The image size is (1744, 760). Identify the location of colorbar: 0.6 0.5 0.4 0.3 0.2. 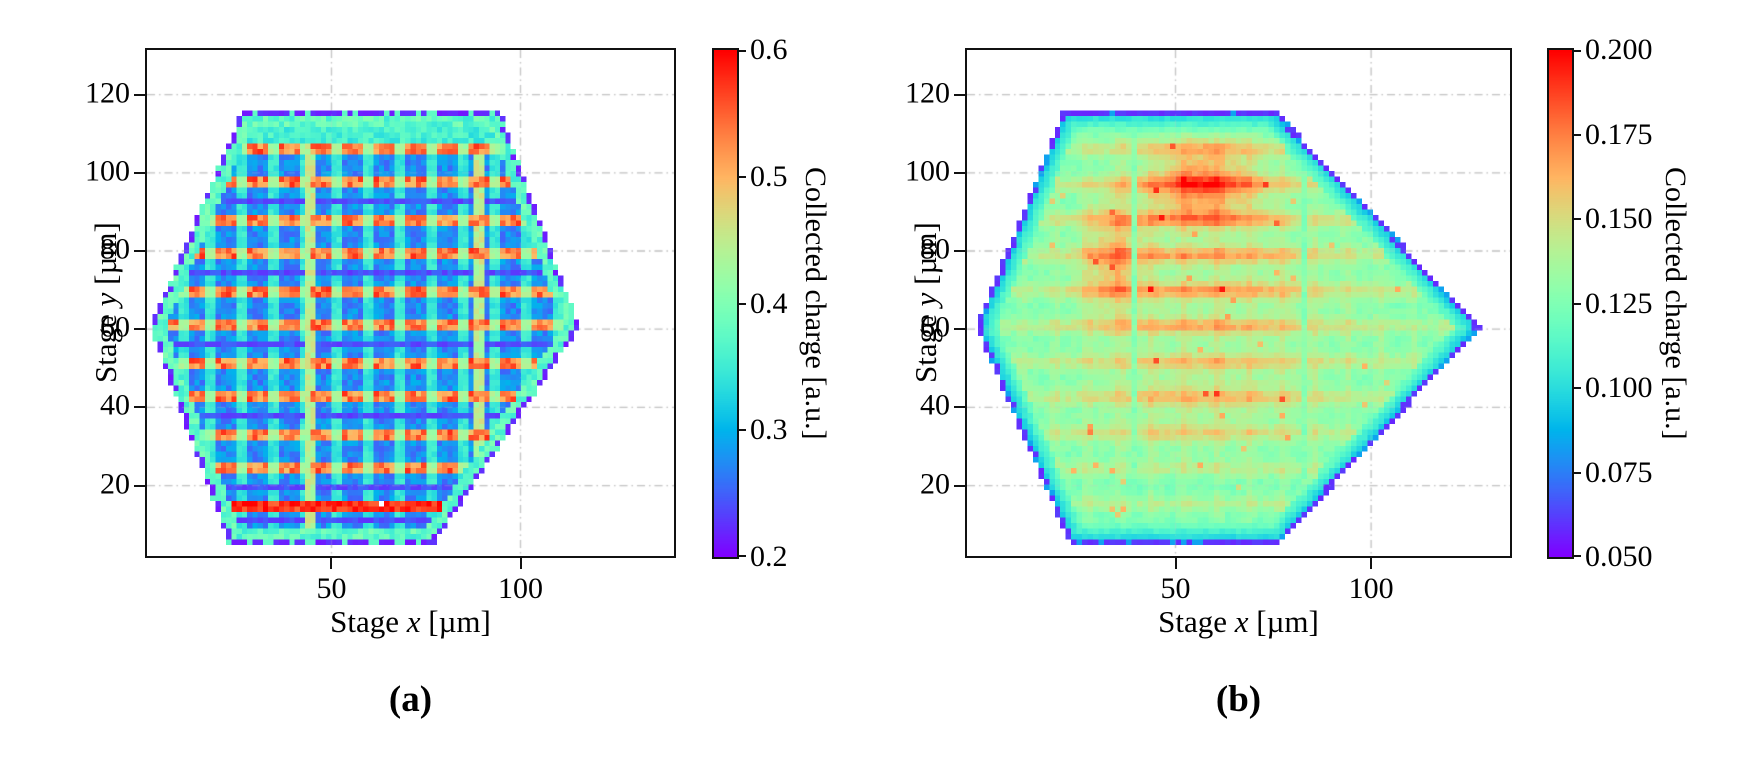
(750, 303).